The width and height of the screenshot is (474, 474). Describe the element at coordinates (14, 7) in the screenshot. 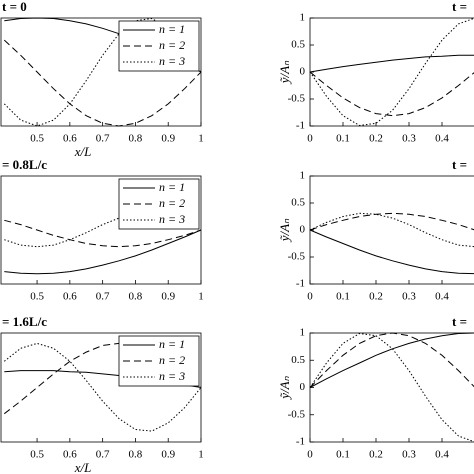

I see `panel-title: t = 0` at that location.